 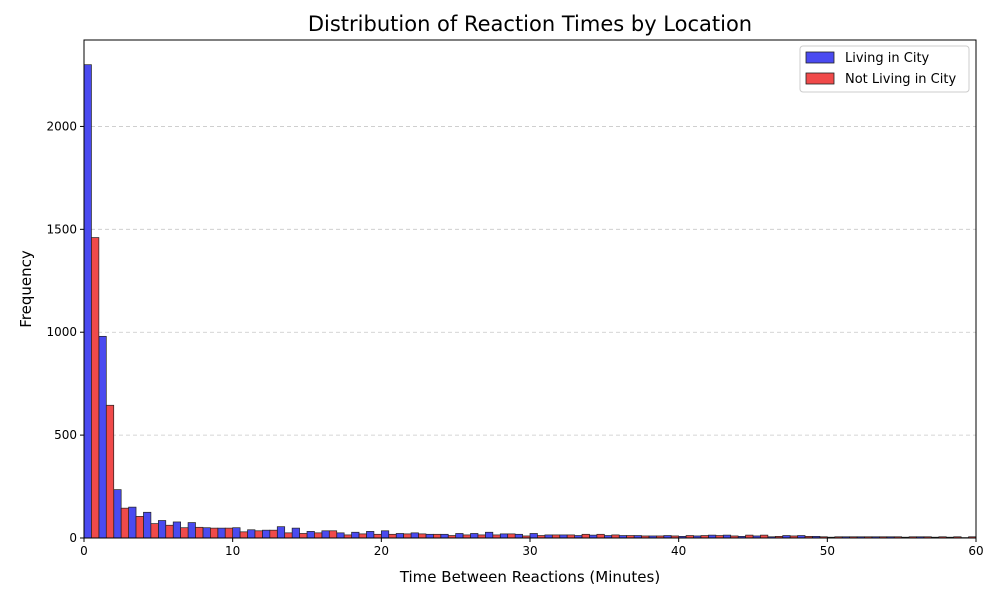 I want to click on legend: Living in City Not Living in City, so click(x=884, y=69).